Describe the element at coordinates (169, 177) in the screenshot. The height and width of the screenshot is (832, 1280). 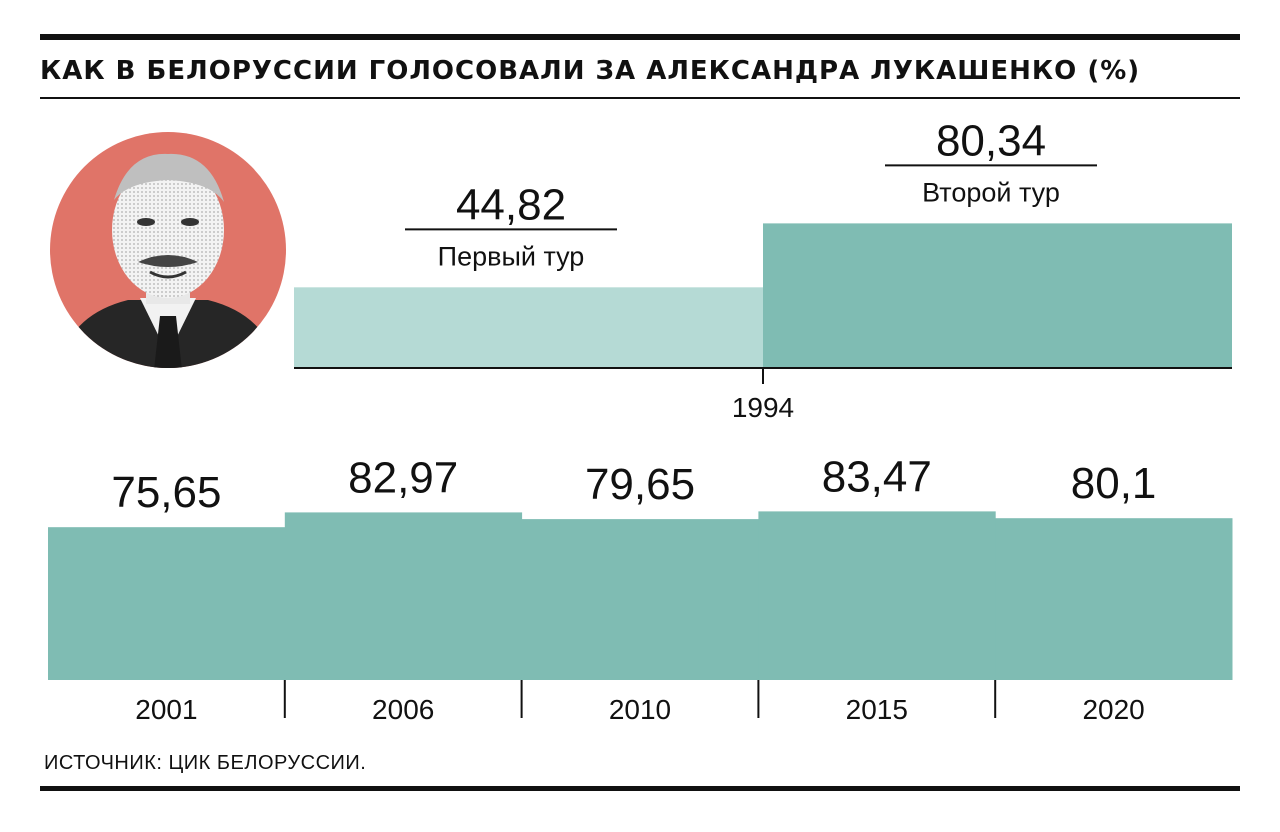
I see `portrait-hair` at that location.